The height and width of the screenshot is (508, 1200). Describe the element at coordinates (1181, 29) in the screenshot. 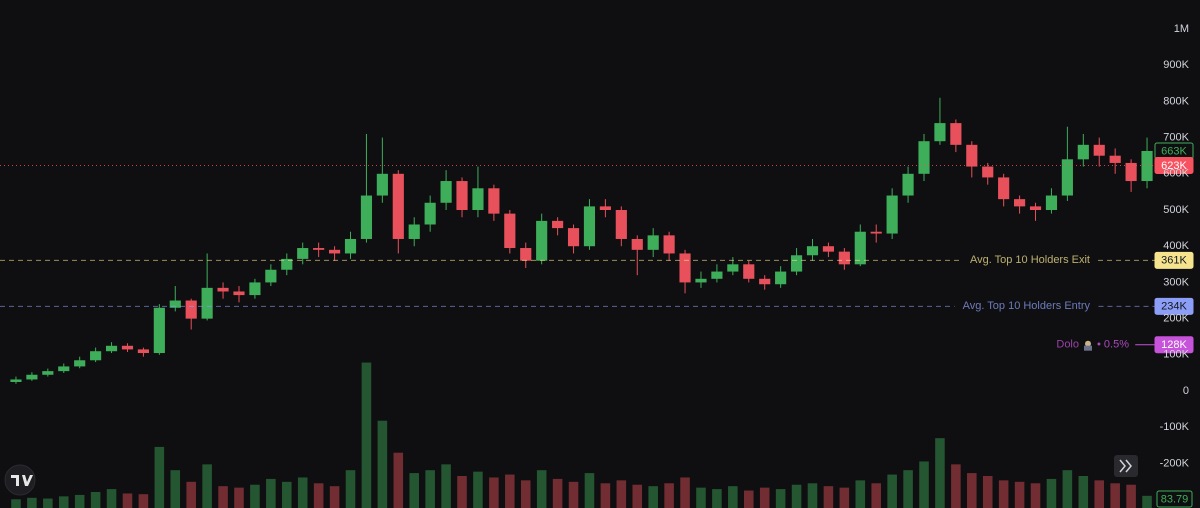

I see `y-tick-label: 1M` at that location.